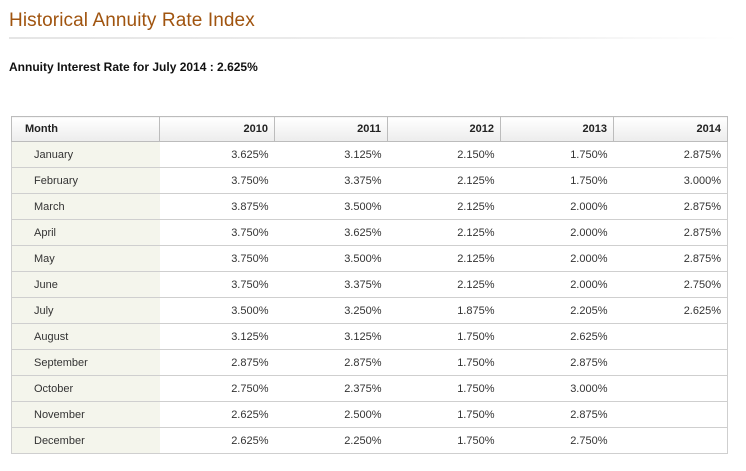 This screenshot has height=471, width=746. I want to click on table-row: December 2.625% 2.250% 1.750% 2.750%, so click(369, 440).